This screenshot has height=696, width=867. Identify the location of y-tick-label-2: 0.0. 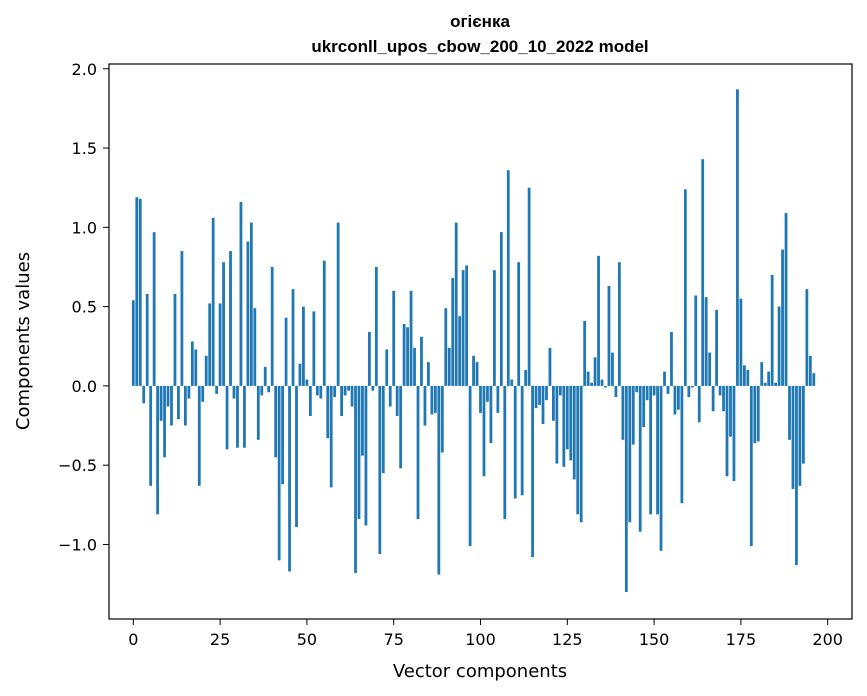
(84, 386).